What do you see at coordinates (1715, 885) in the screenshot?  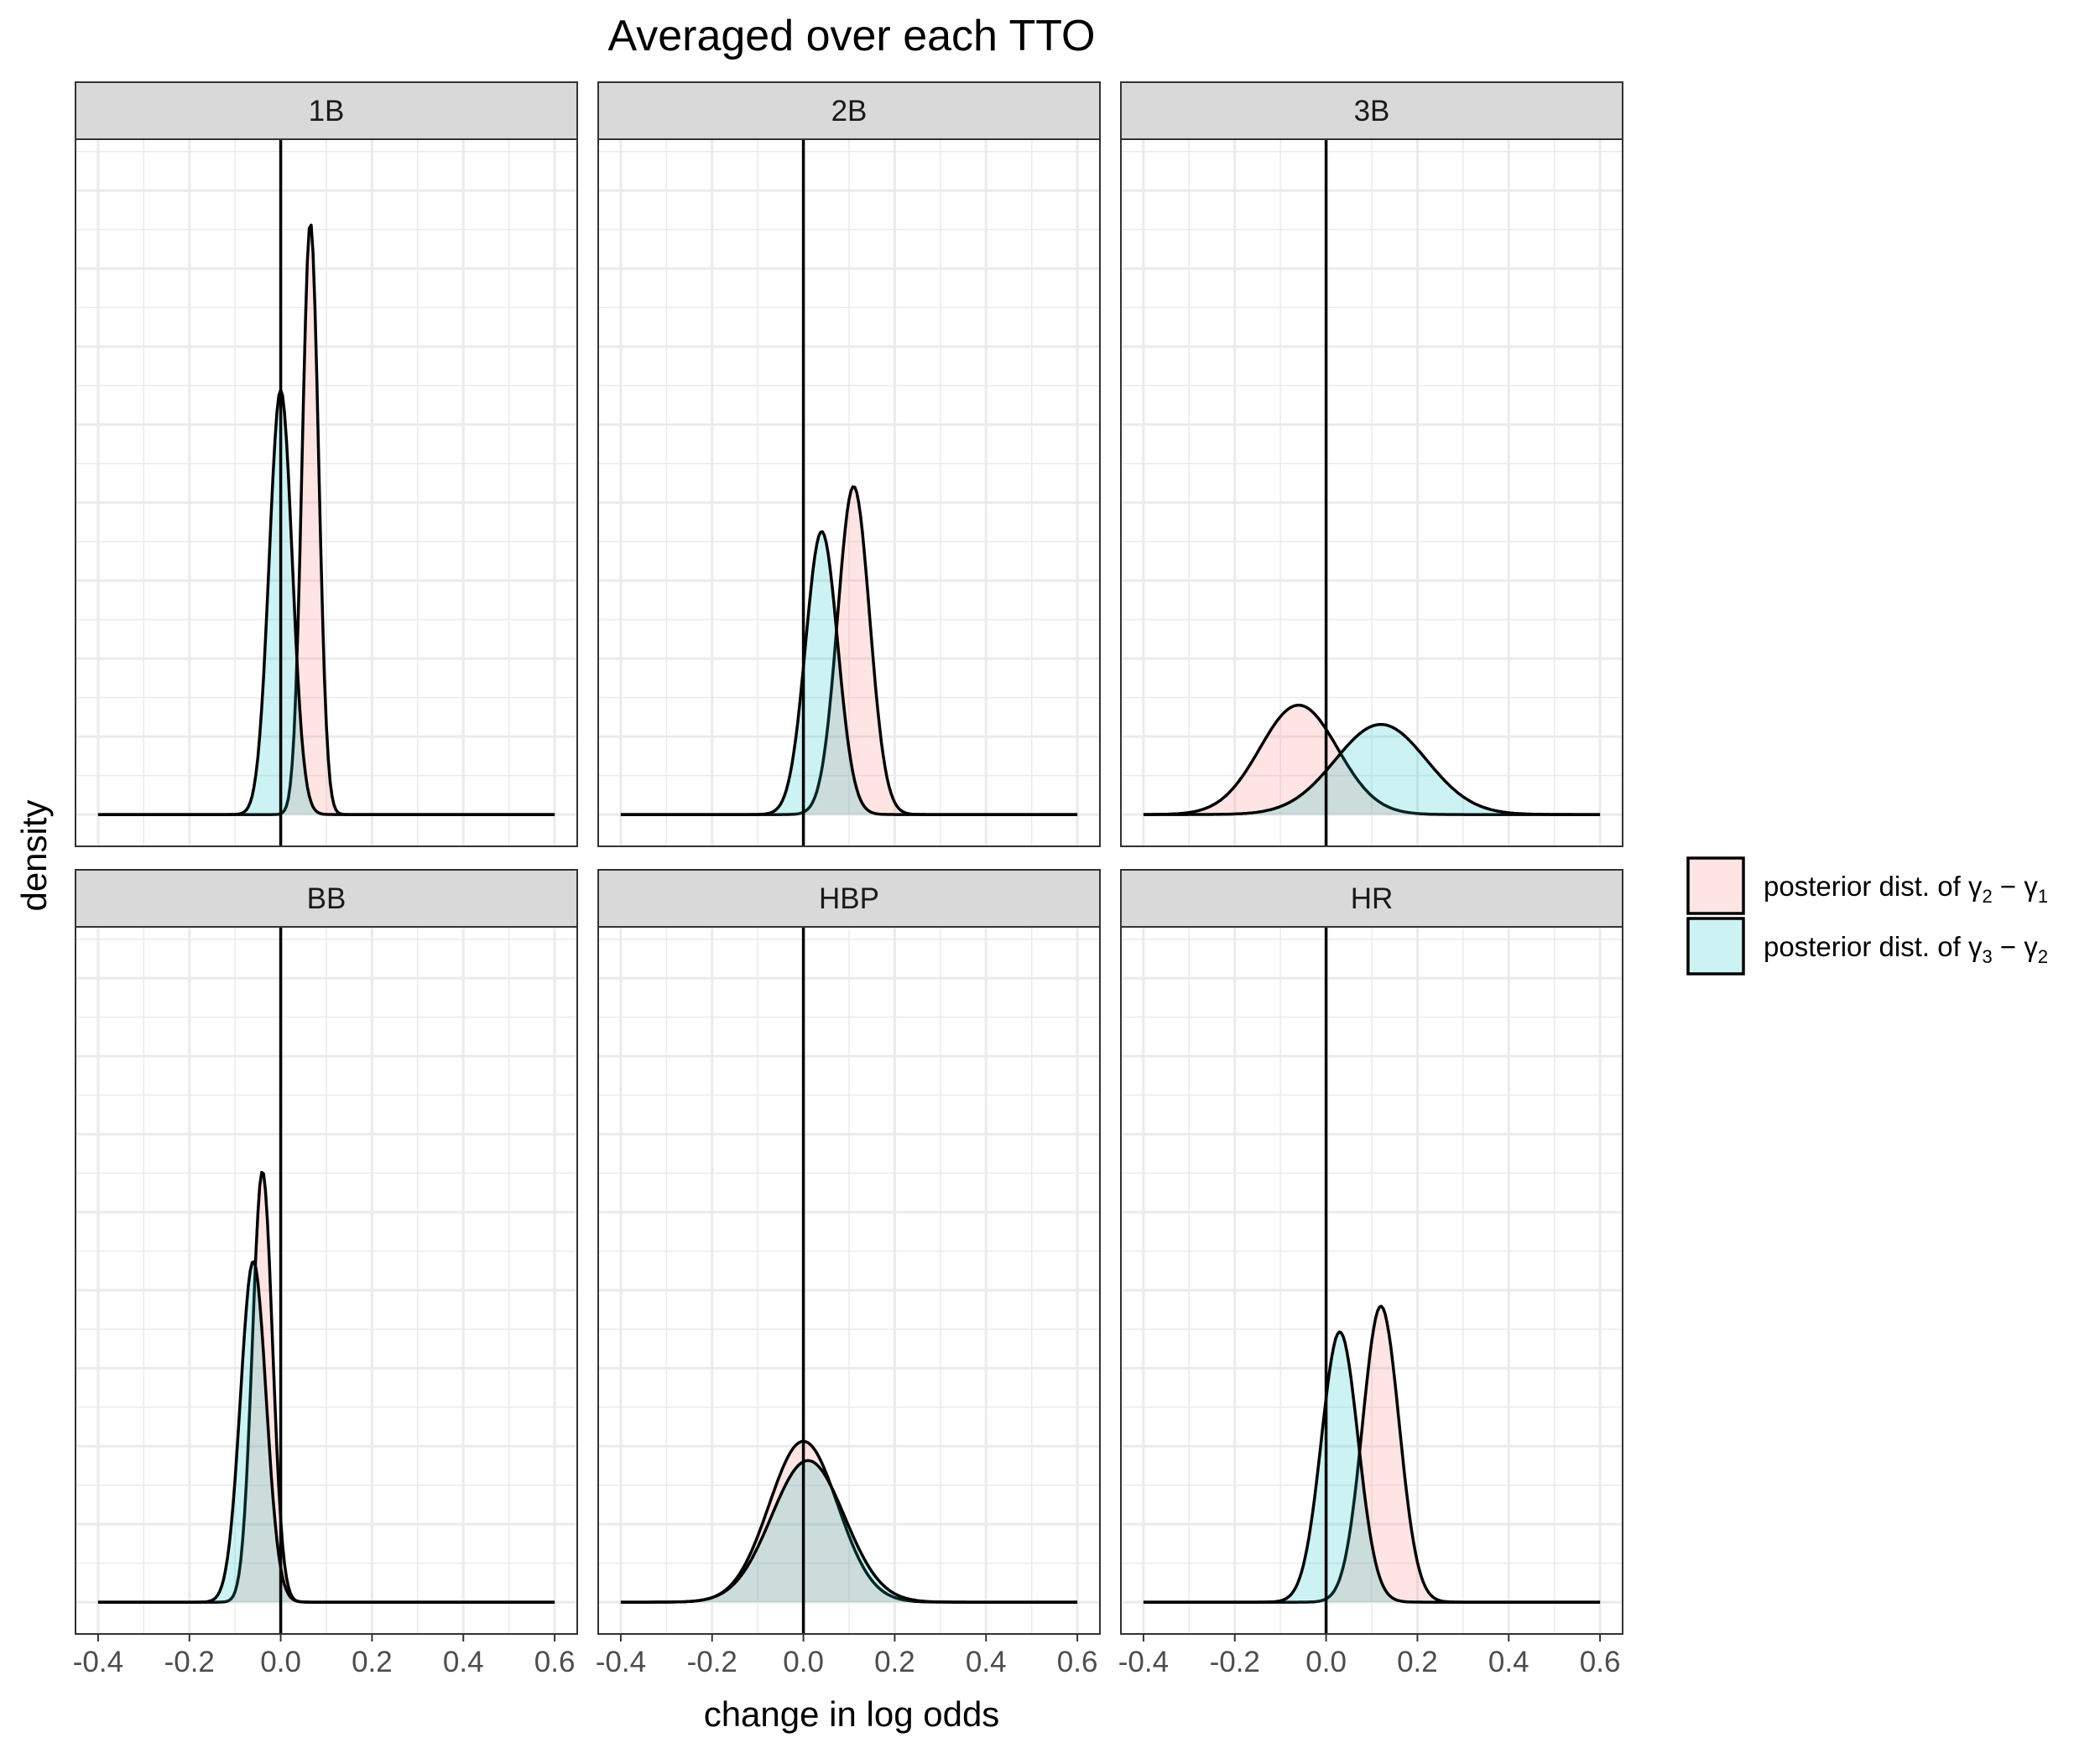 I see `legend-key-g2-minus-g1` at bounding box center [1715, 885].